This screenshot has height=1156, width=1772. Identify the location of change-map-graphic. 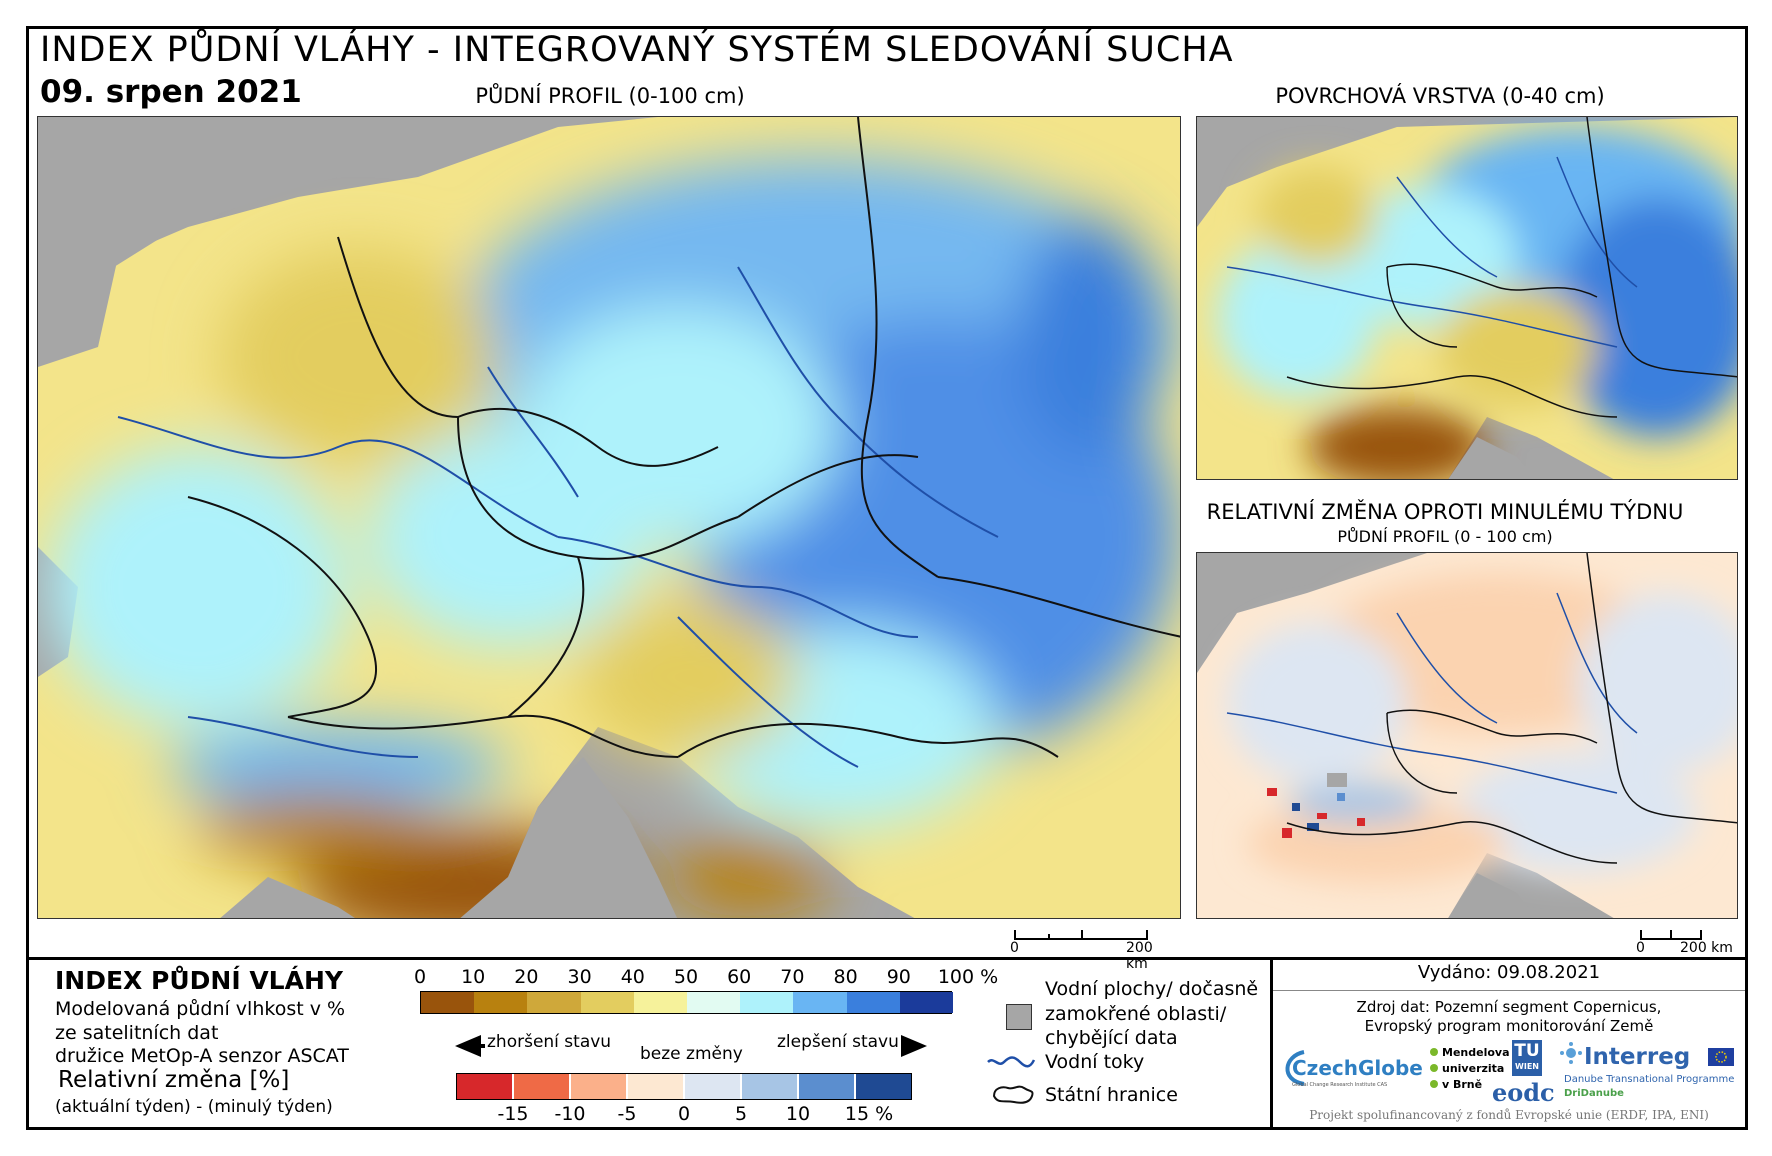
(1467, 735).